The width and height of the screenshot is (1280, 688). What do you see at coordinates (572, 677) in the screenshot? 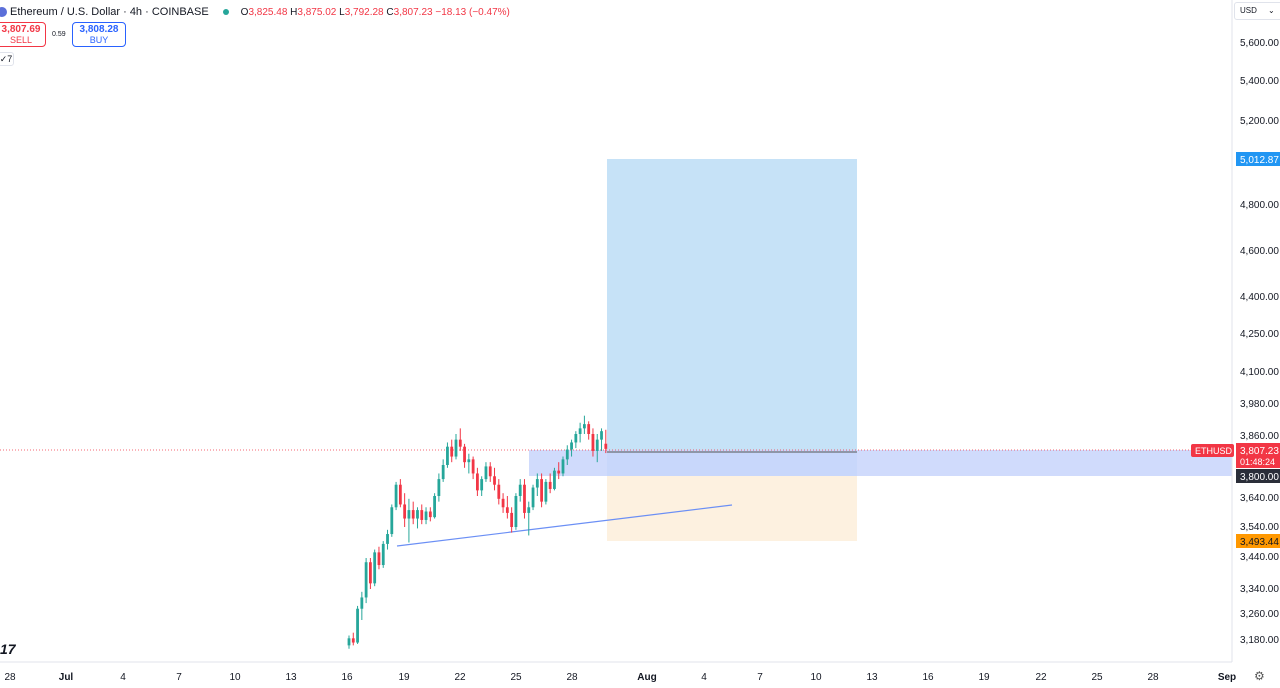
I see `time-tick-label: 28` at bounding box center [572, 677].